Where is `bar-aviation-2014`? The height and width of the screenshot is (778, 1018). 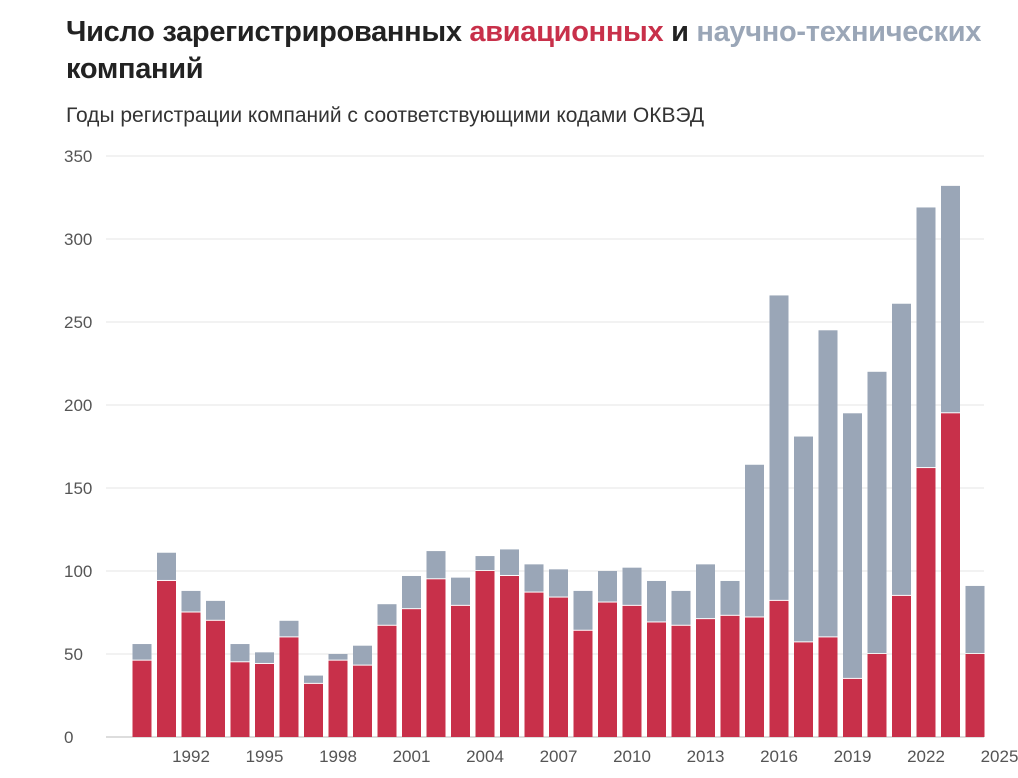
bar-aviation-2014 is located at coordinates (730, 676).